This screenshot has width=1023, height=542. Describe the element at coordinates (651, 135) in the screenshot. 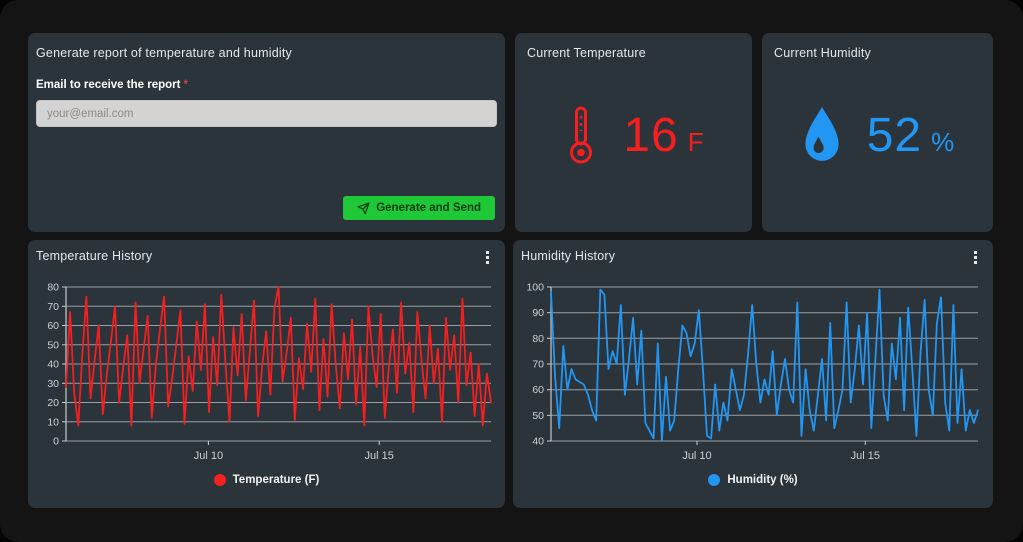

I see `temperature-value: 16` at that location.